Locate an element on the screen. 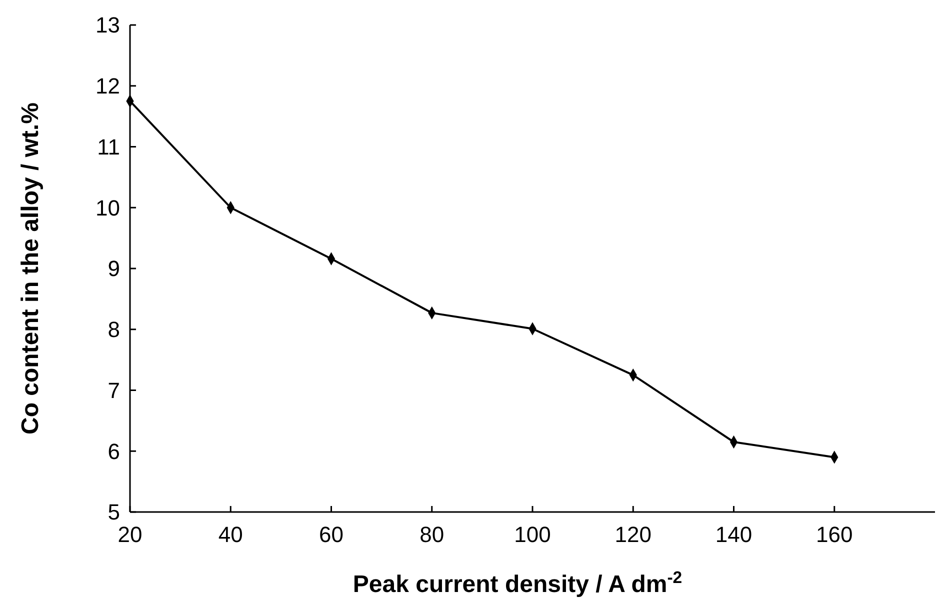 The image size is (937, 607). y-tick-label: 8 is located at coordinates (114, 329).